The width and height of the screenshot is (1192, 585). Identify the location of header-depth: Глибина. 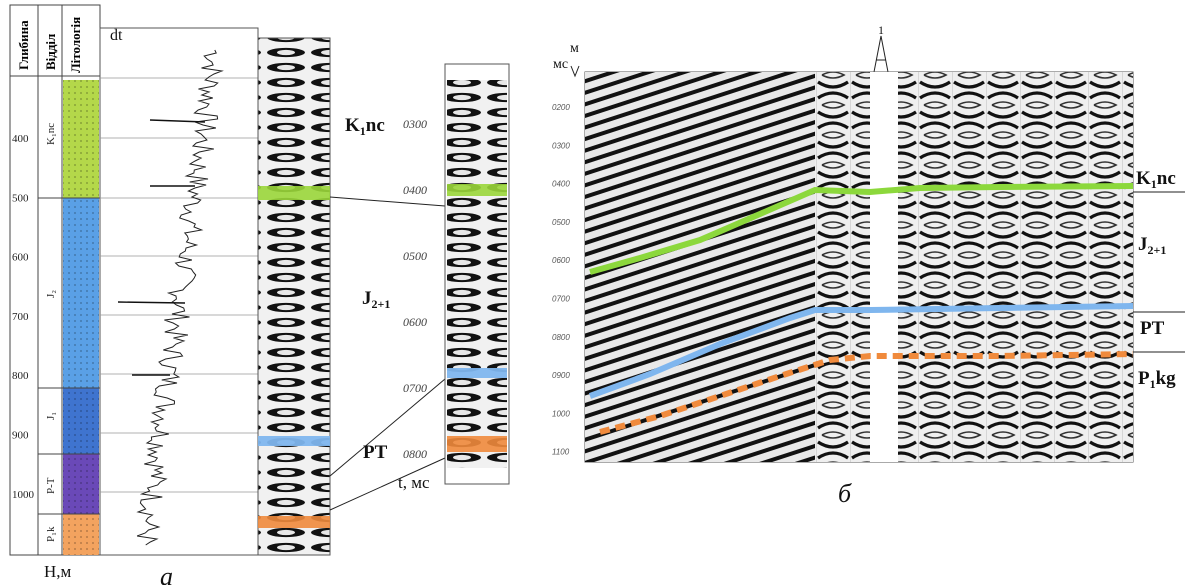
(23, 45).